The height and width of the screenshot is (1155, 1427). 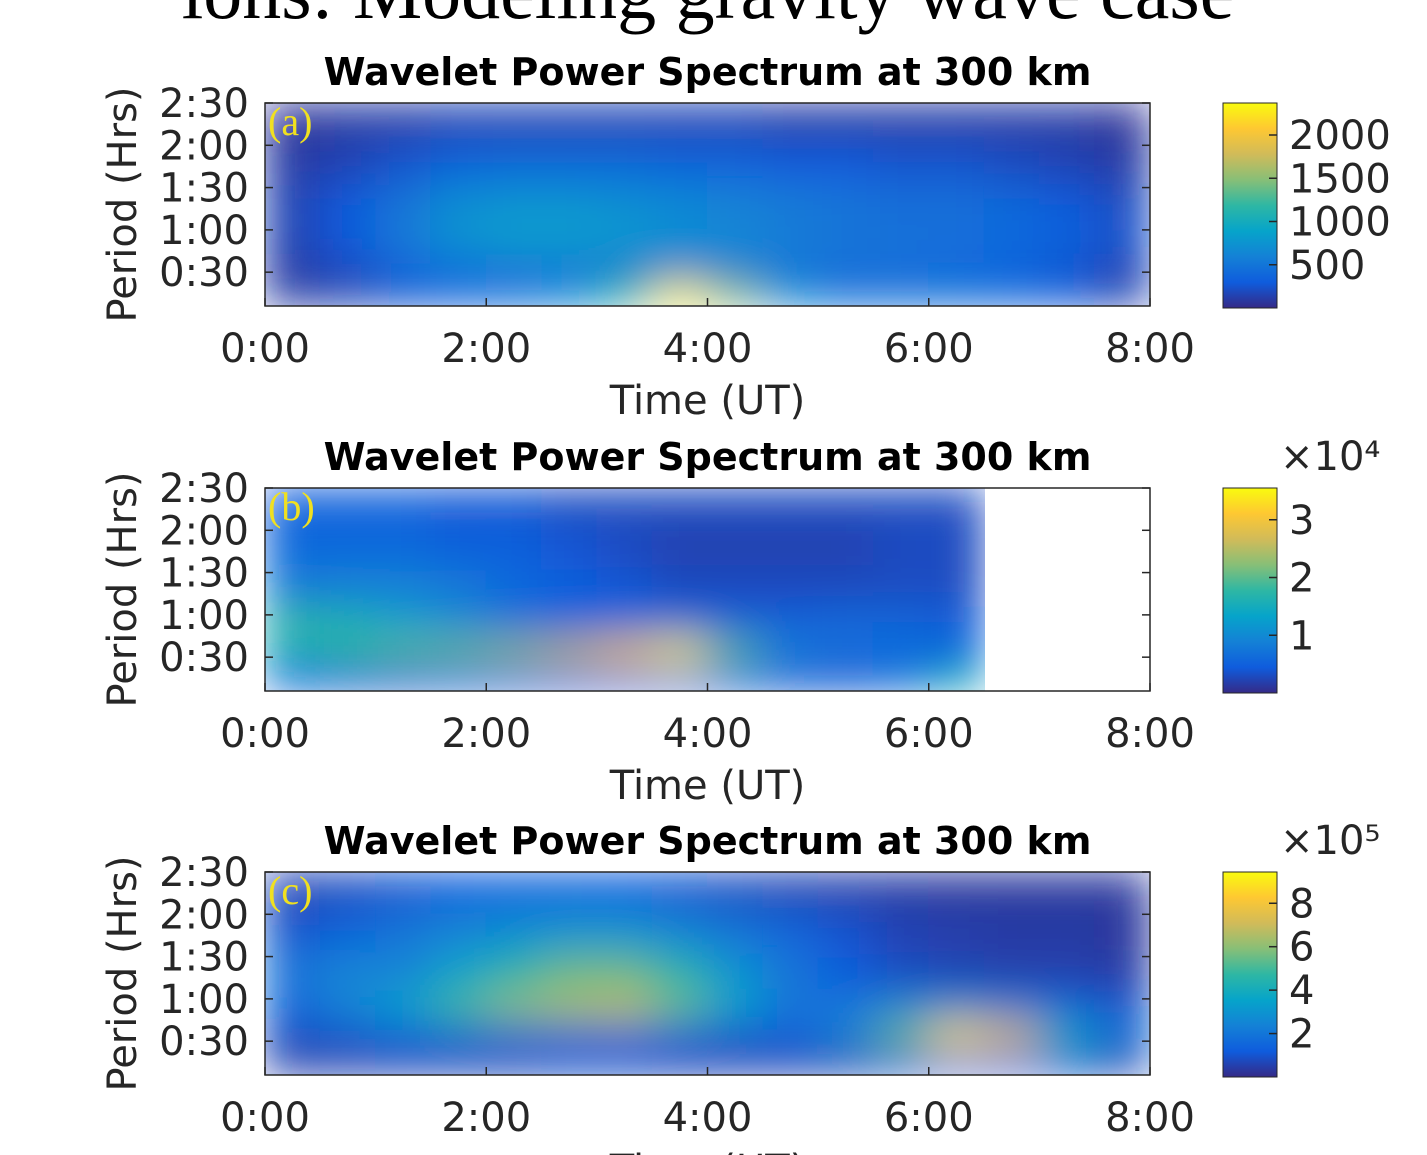 I want to click on panel-label: (b), so click(x=291, y=506).